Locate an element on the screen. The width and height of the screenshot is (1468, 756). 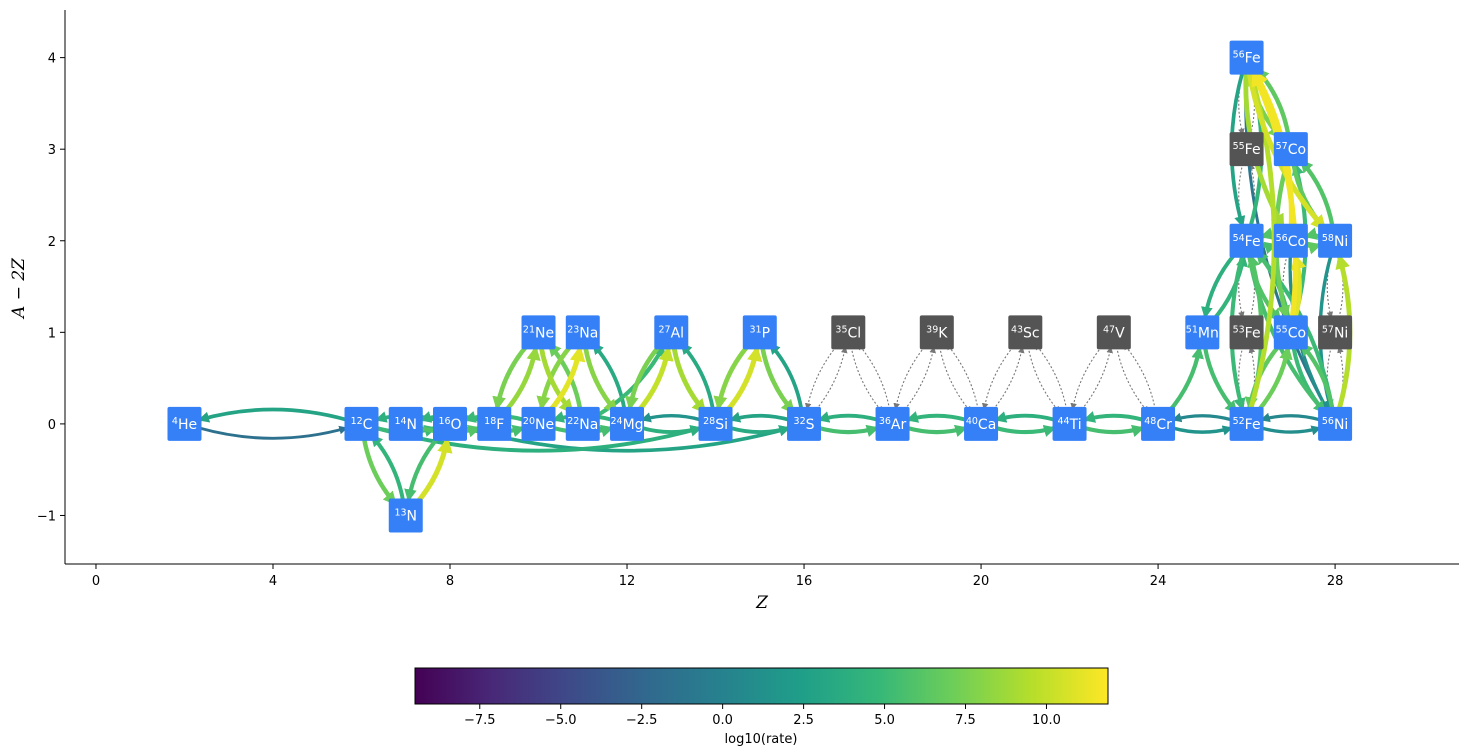
nuclide-mass-number: 35 is located at coordinates (841, 329).